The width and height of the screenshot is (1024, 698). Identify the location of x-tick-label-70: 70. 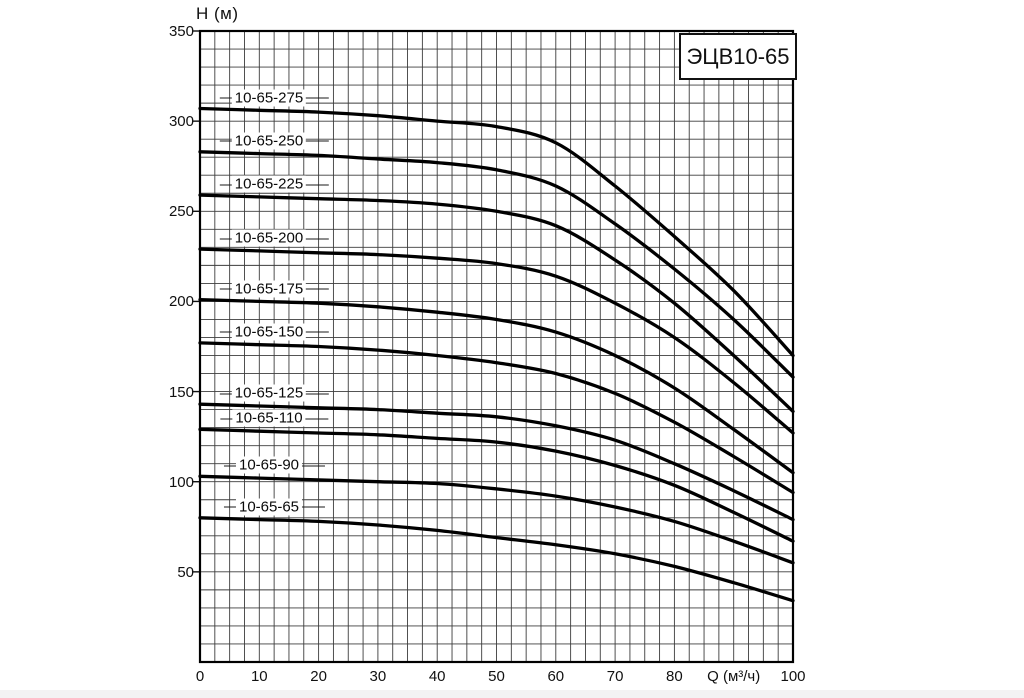
(615, 676).